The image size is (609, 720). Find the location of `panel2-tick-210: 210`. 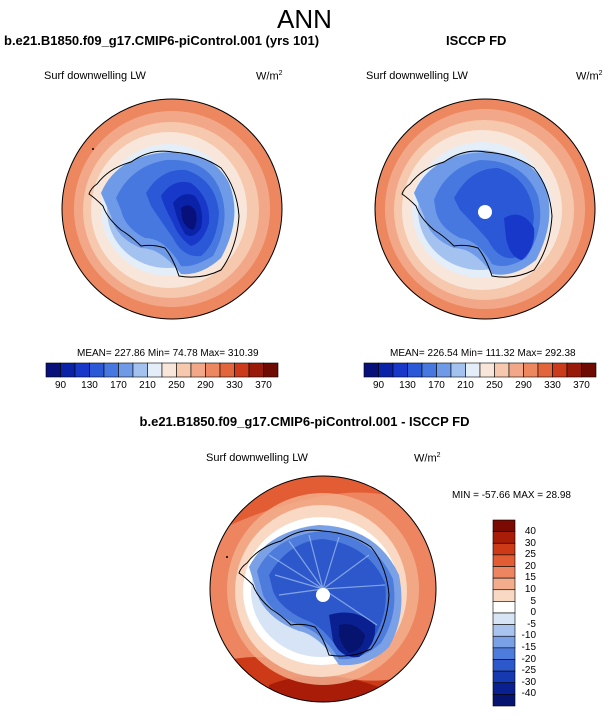

panel2-tick-210: 210 is located at coordinates (465, 385).